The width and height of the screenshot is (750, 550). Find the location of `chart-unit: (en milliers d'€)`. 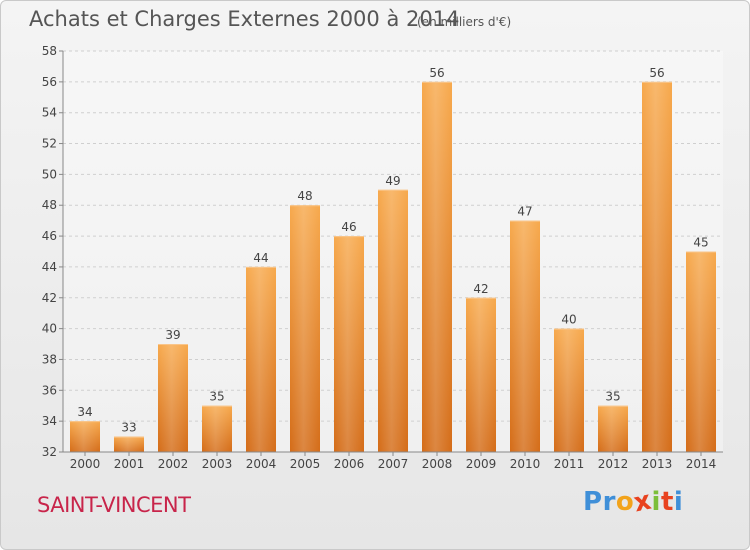

chart-unit: (en milliers d'€) is located at coordinates (464, 22).